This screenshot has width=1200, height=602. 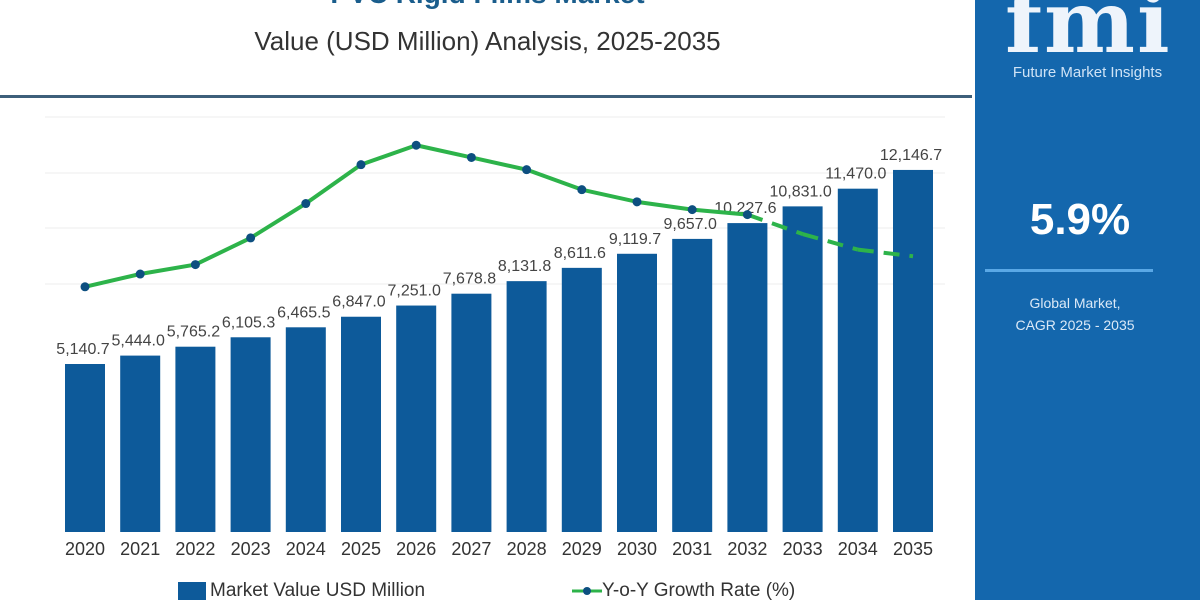 I want to click on growth-point-2025, so click(x=361, y=165).